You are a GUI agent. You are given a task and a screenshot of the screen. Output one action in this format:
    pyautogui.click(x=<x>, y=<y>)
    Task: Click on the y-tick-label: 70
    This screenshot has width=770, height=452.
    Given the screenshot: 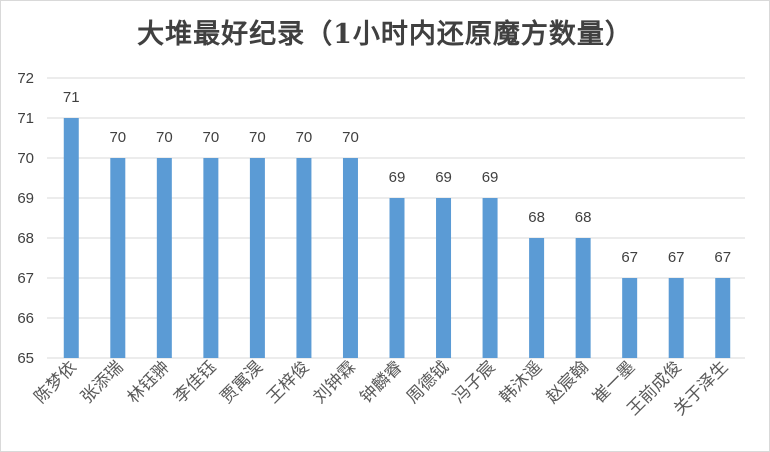 What is the action you would take?
    pyautogui.click(x=25, y=158)
    